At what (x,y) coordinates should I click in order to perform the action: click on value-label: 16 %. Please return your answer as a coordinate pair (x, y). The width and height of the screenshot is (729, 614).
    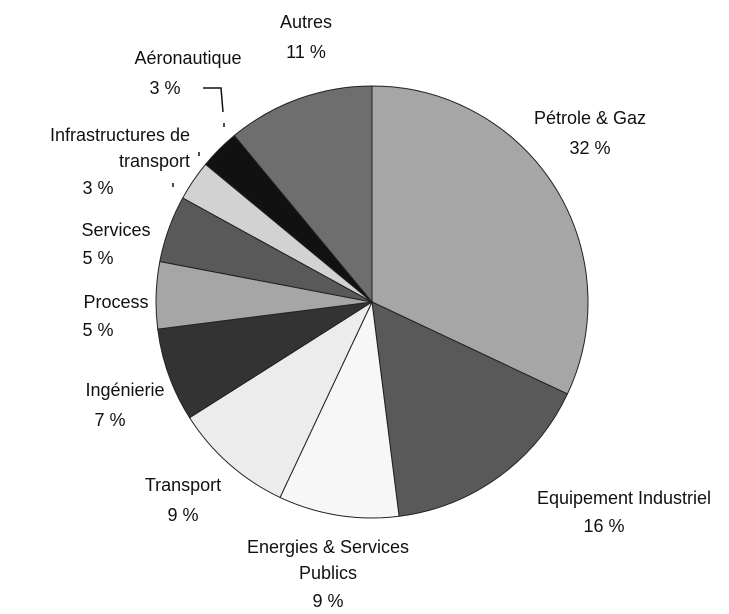
    Looking at the image, I should click on (604, 526).